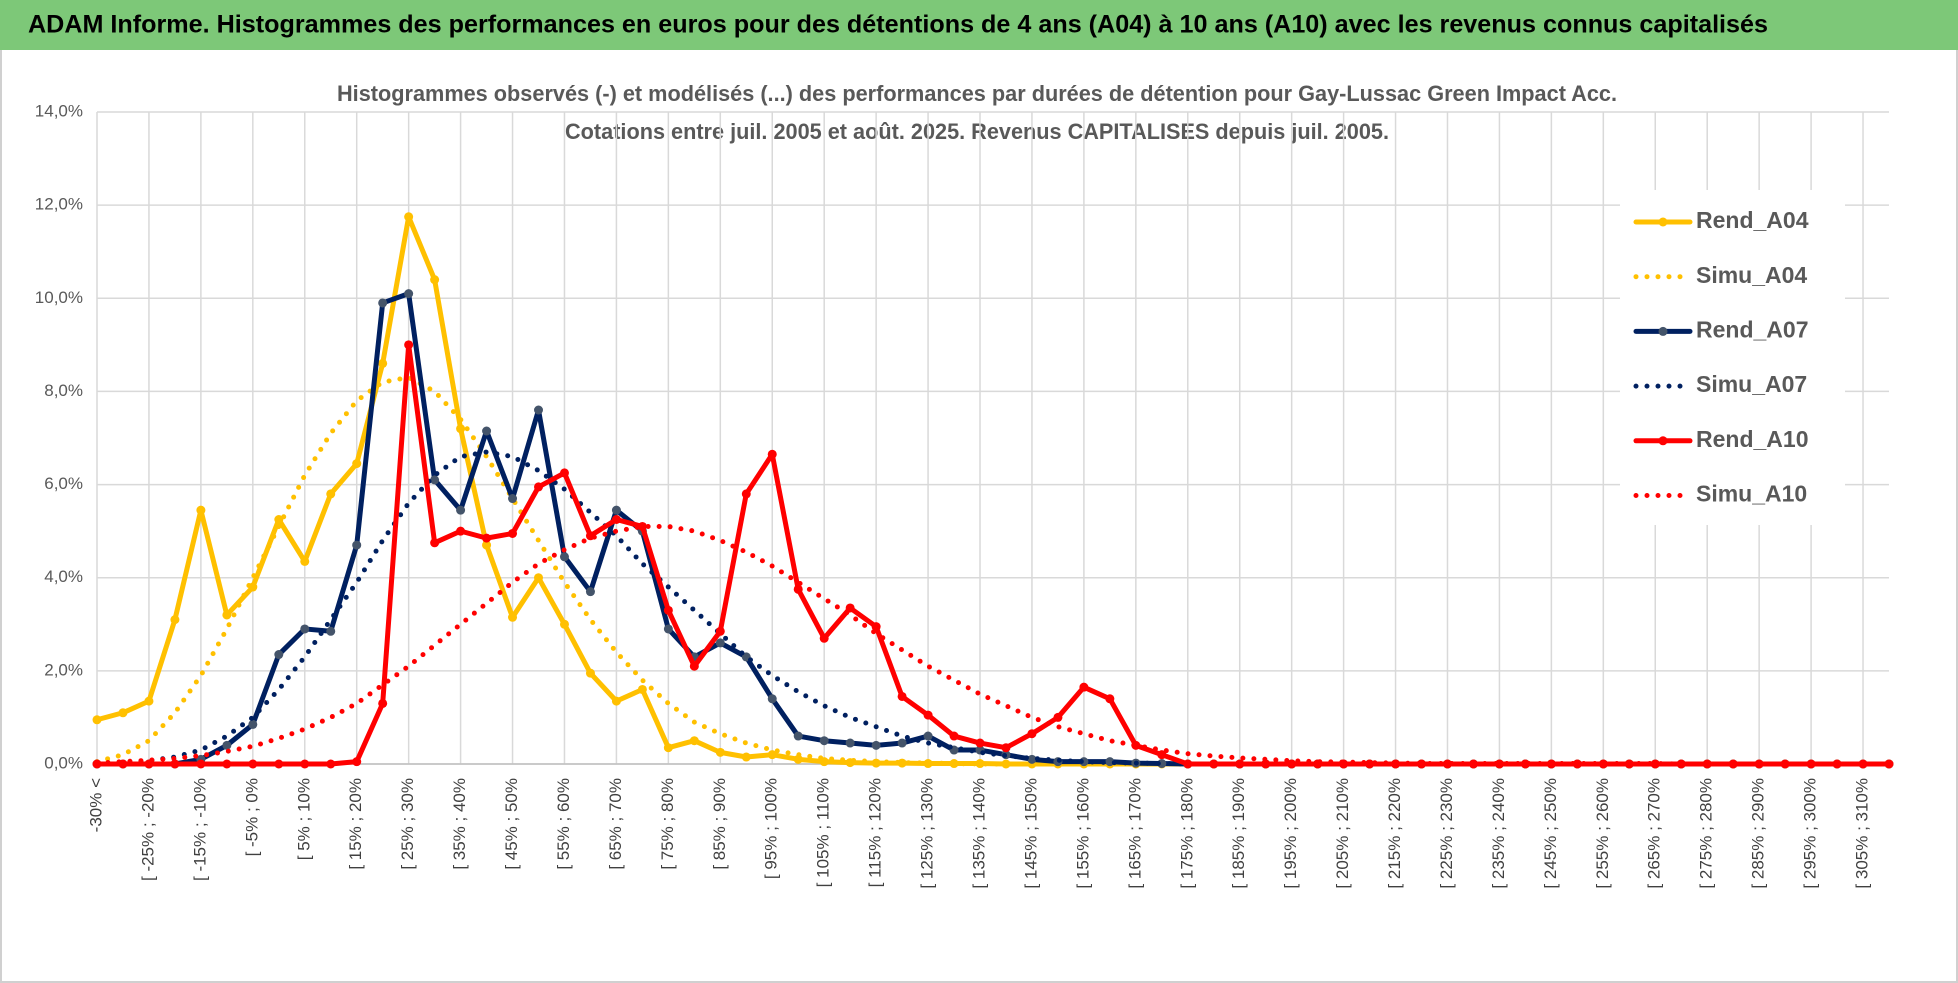  What do you see at coordinates (63, 483) in the screenshot?
I see `y-tick-label: 6,0%` at bounding box center [63, 483].